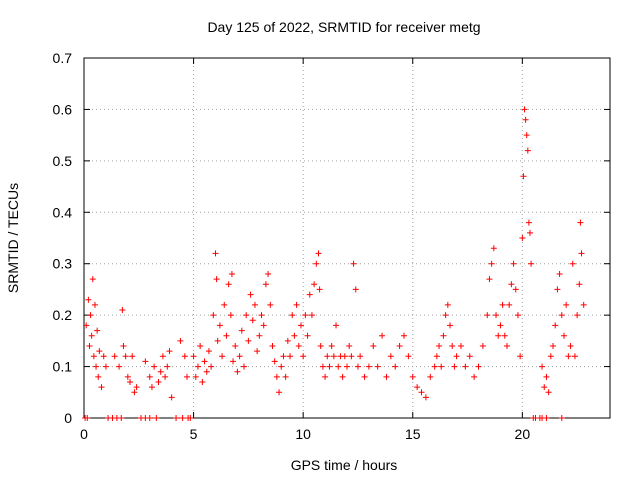  I want to click on y-tick-label: 0.5, so click(63, 161).